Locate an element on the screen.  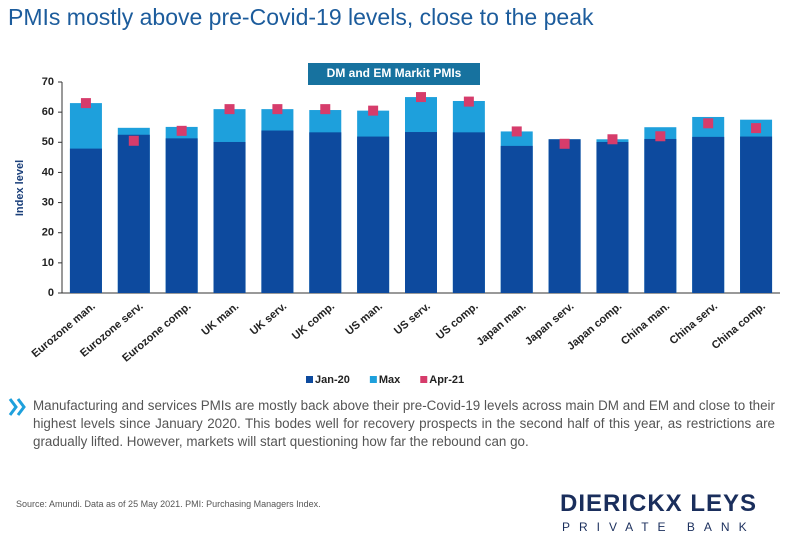
x-tick-label: China man. is located at coordinates (645, 323).